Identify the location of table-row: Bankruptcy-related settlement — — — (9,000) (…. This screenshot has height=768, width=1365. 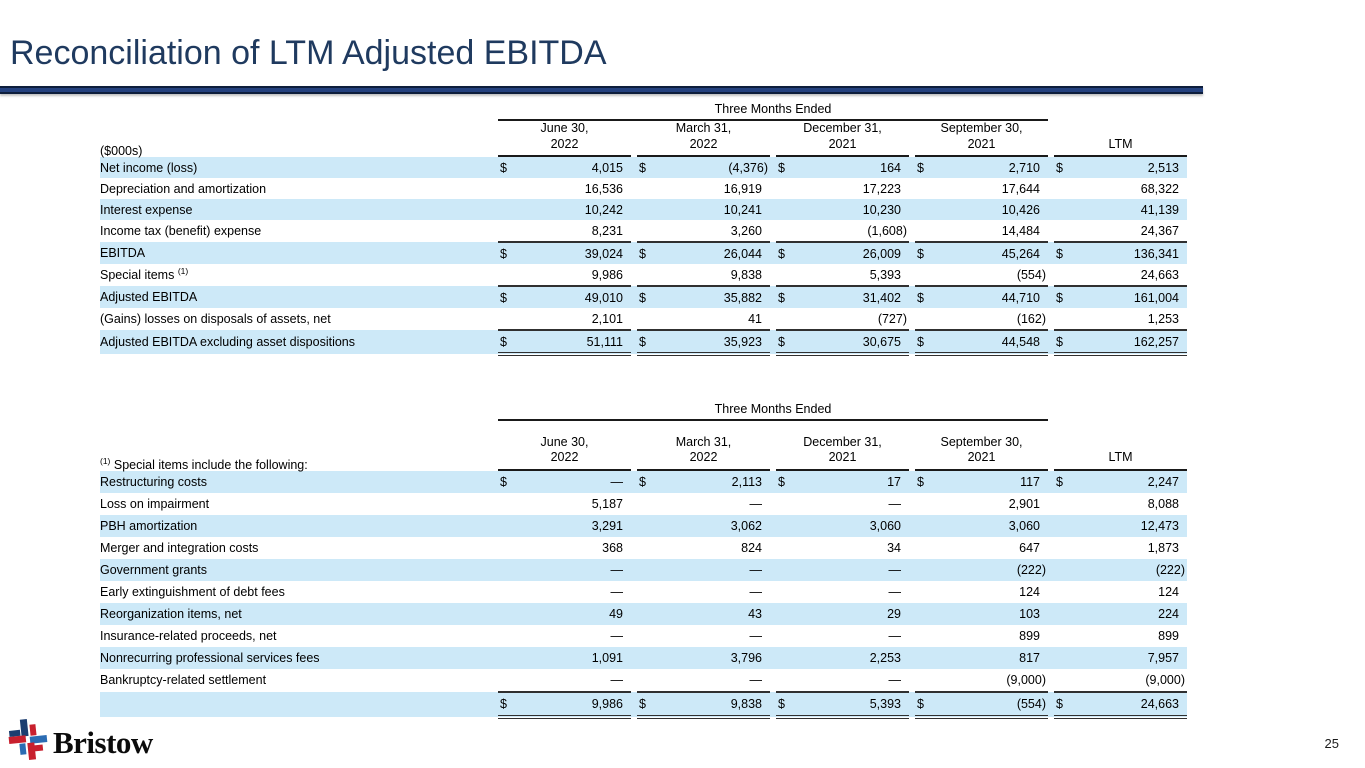
(643, 680).